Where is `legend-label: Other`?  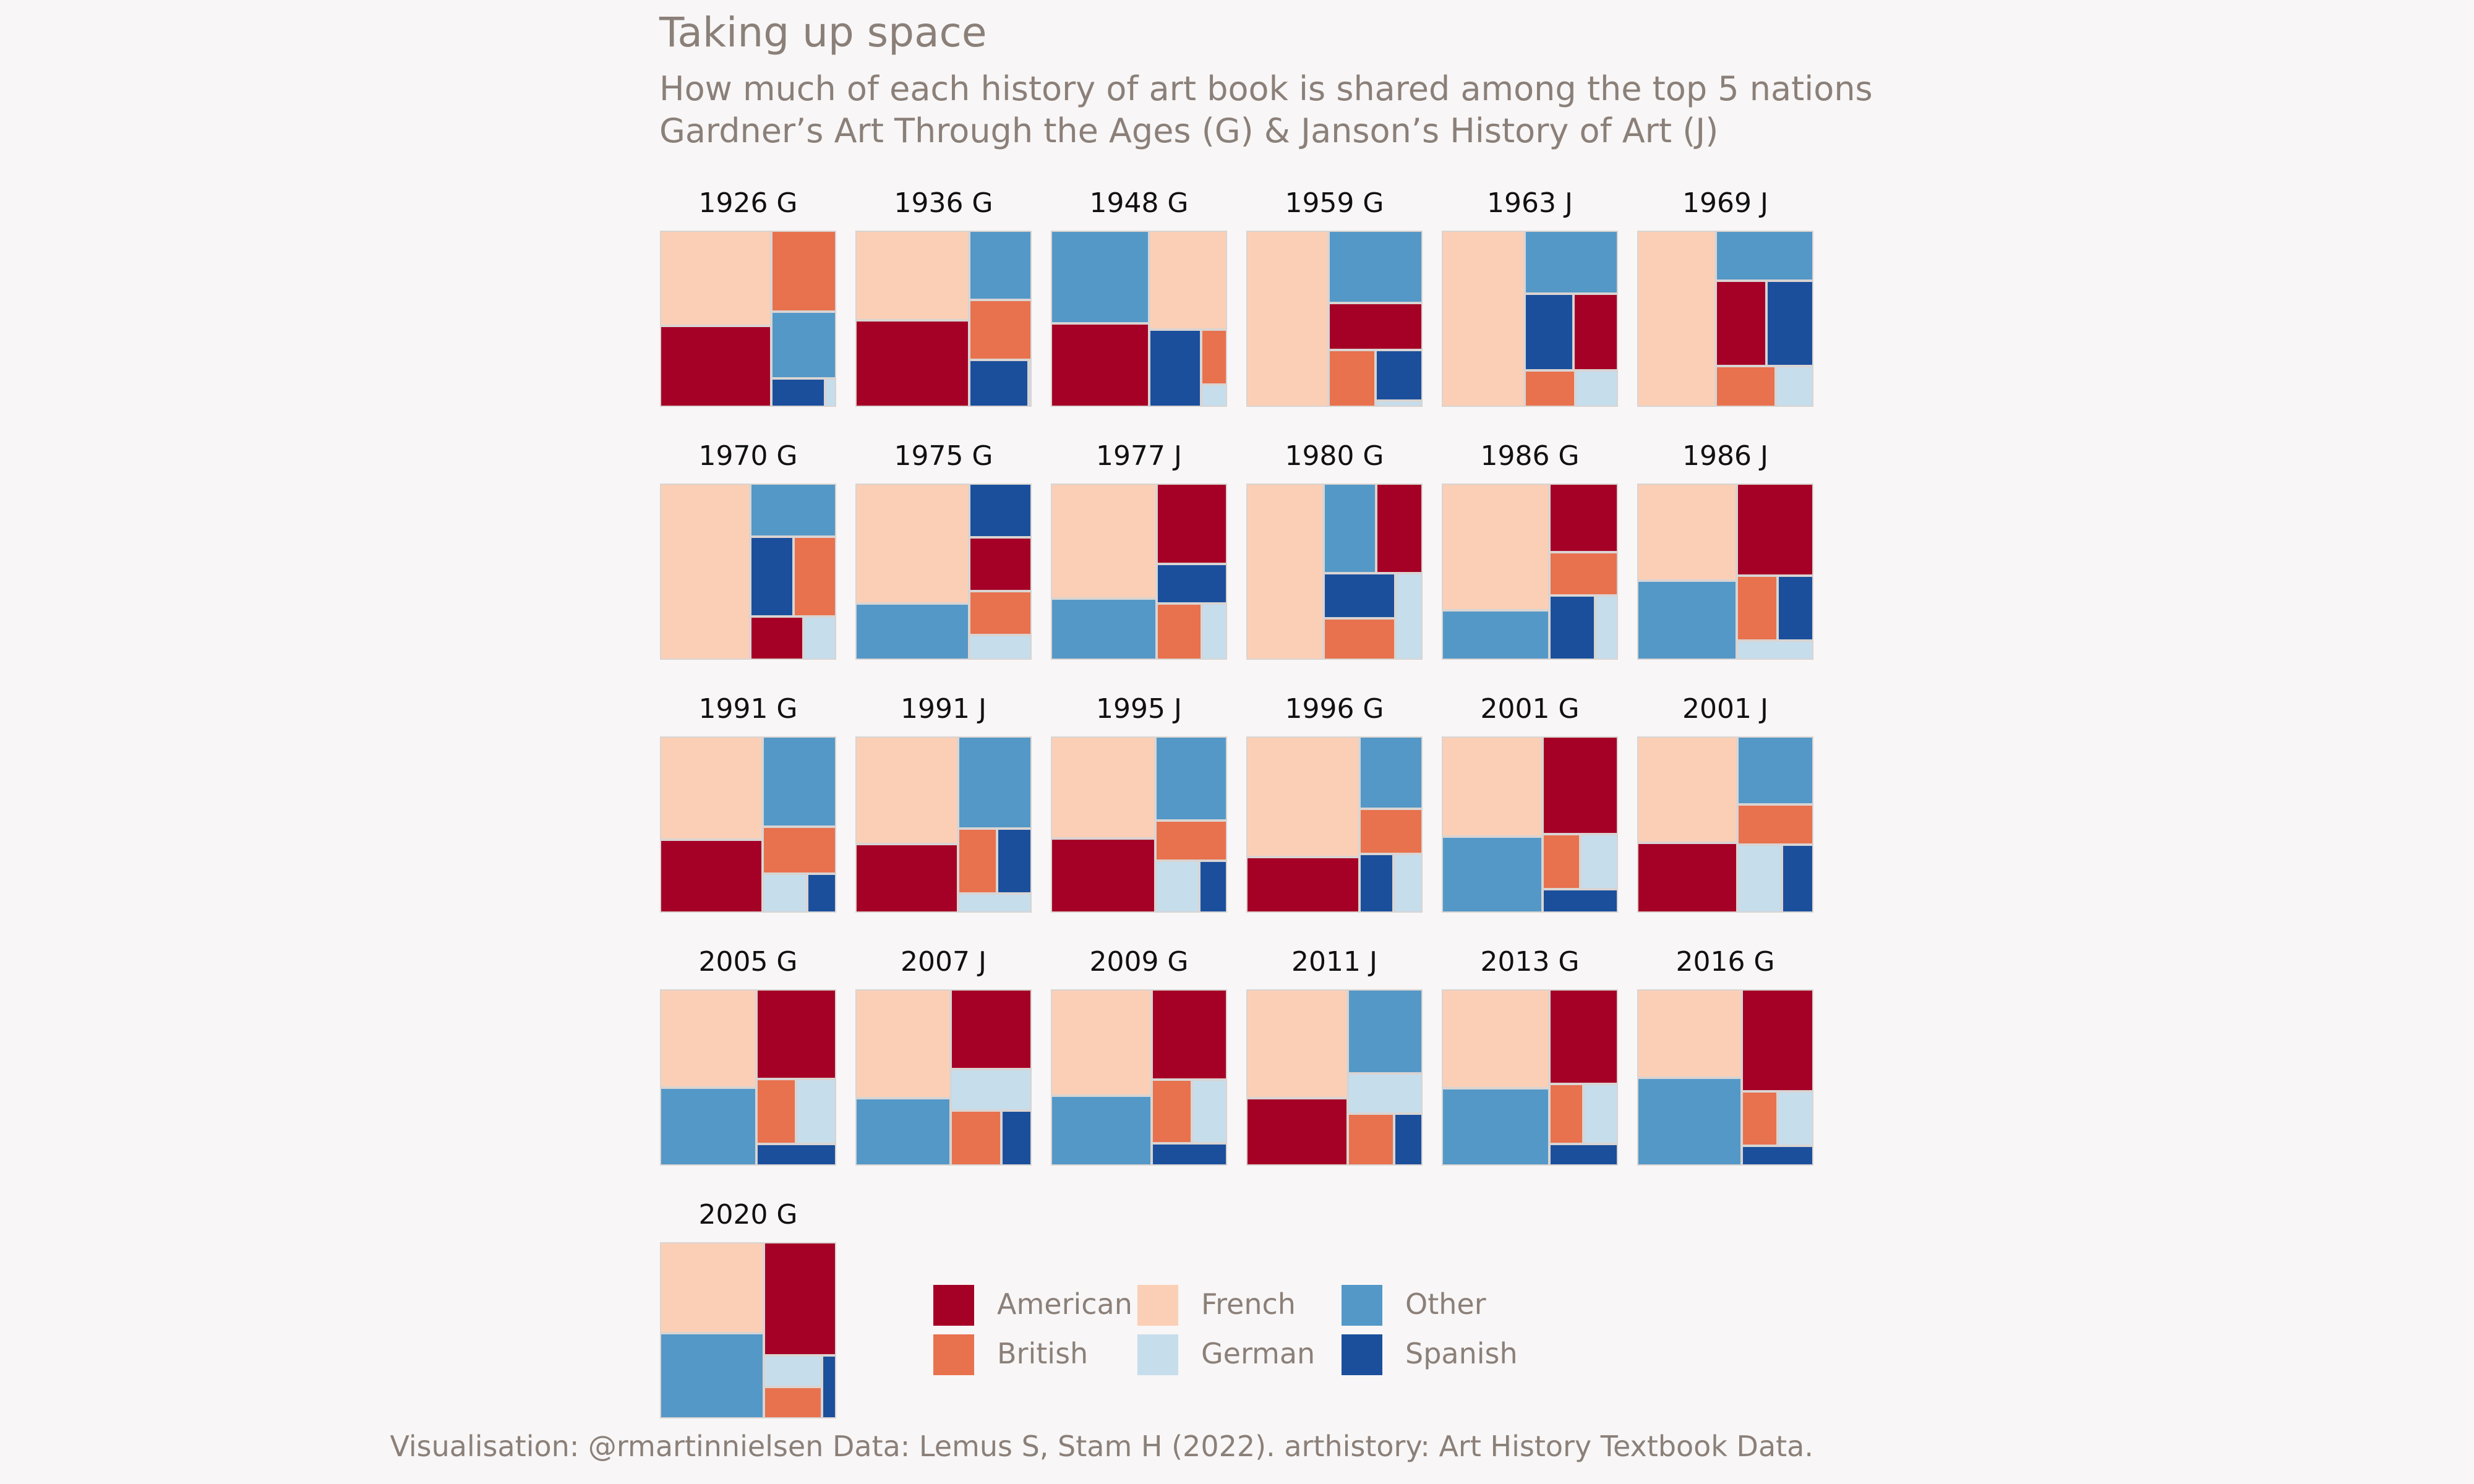
legend-label: Other is located at coordinates (1445, 1304).